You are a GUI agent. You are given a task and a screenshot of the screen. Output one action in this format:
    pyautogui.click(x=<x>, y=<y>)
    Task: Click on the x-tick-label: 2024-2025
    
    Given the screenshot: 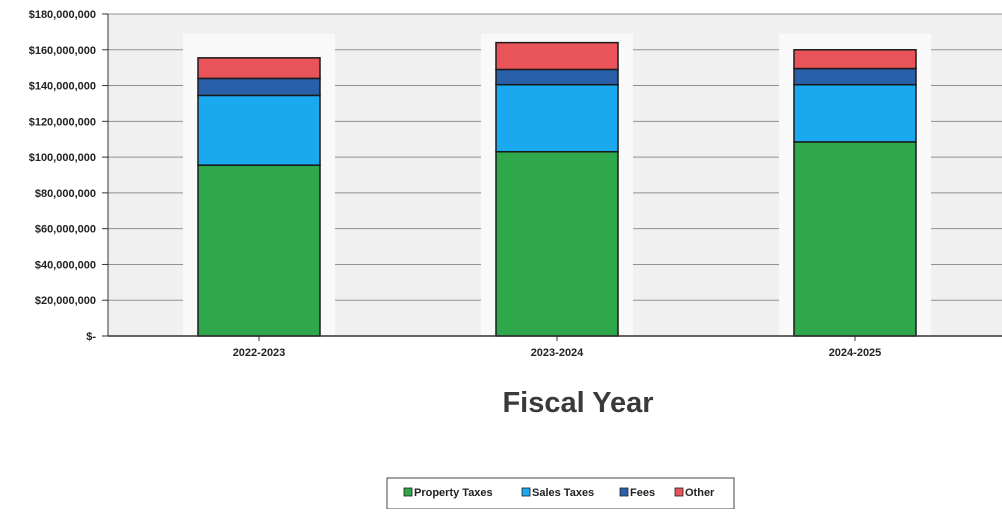 What is the action you would take?
    pyautogui.click(x=855, y=353)
    